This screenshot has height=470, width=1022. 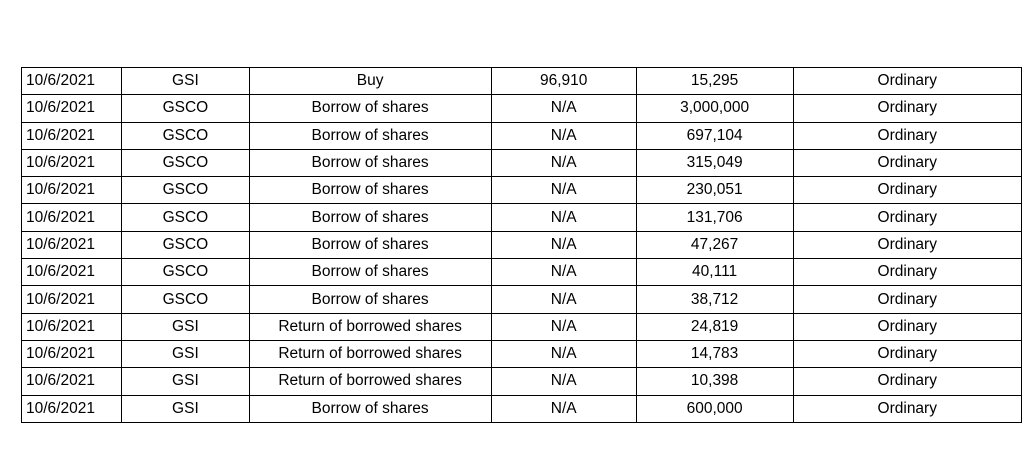 I want to click on quantity-cell: 3,000,000, so click(x=714, y=108).